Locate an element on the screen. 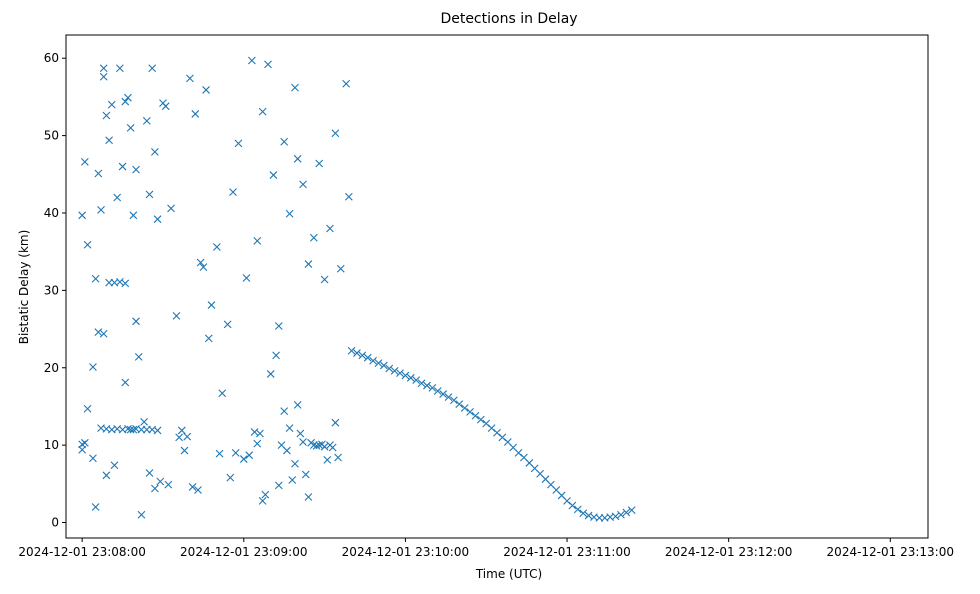 The image size is (980, 594). x-tick-label: 2024-12-01 23:13:00 is located at coordinates (890, 552).